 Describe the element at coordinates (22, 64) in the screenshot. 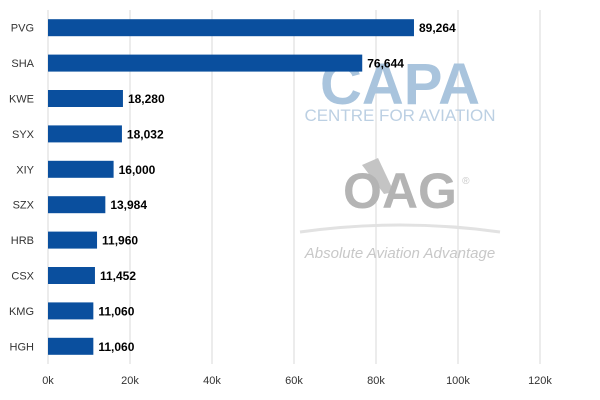

I see `y-tick-label: SHA` at that location.